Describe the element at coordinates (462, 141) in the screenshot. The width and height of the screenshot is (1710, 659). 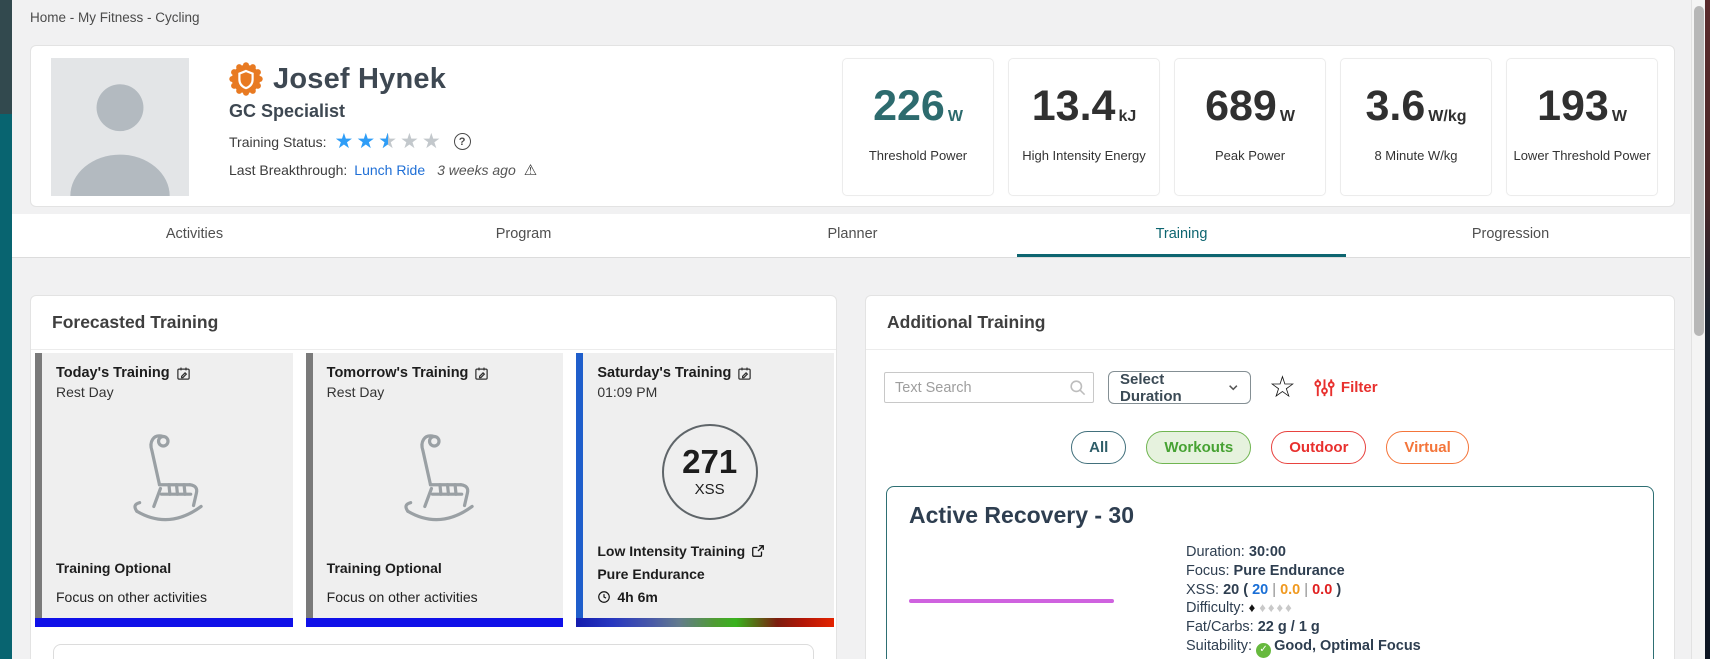
I see `help-icon: ?` at that location.